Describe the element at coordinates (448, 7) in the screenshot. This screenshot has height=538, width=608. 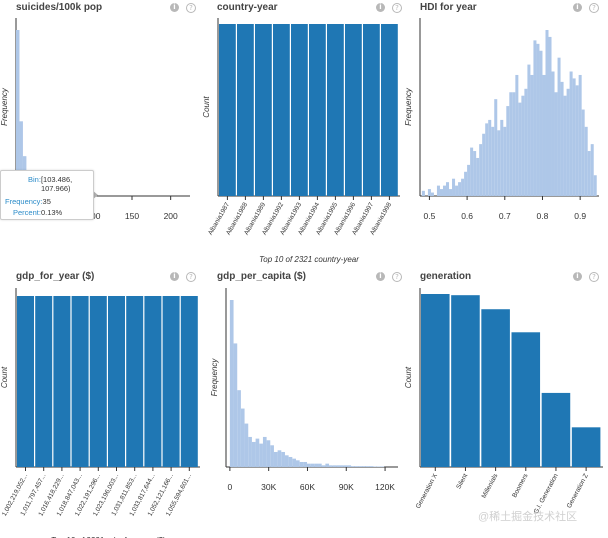
I see `chart-title: HDI for year` at that location.